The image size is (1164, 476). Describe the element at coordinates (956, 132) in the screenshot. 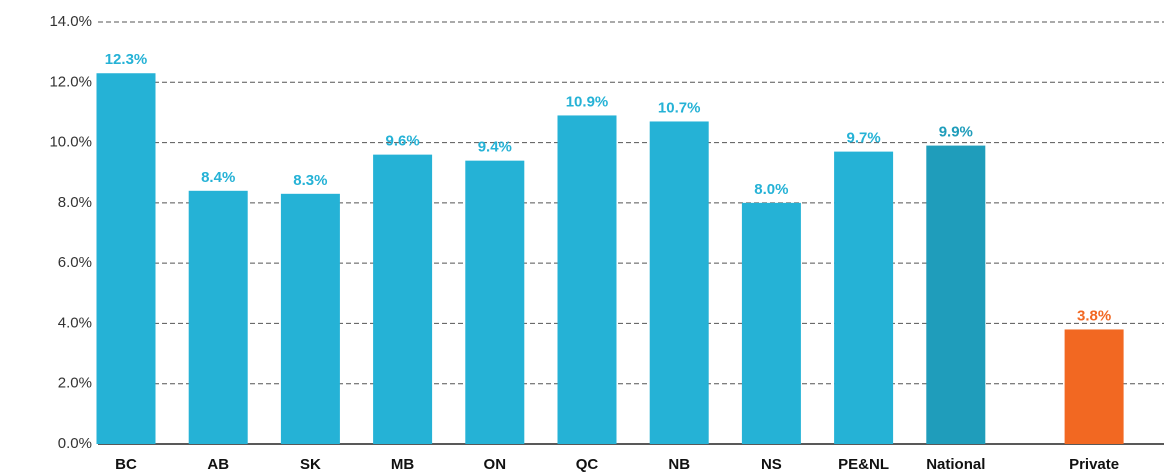

I see `value-label: 9.9%` at that location.